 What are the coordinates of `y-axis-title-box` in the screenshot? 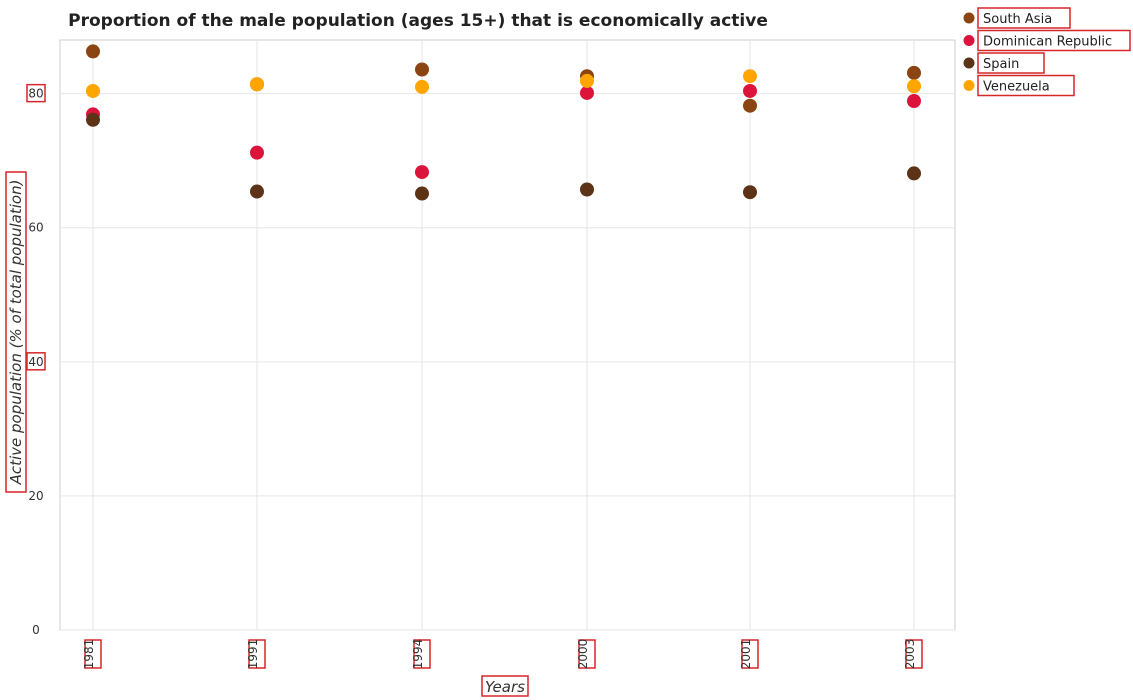 It's located at (16, 332).